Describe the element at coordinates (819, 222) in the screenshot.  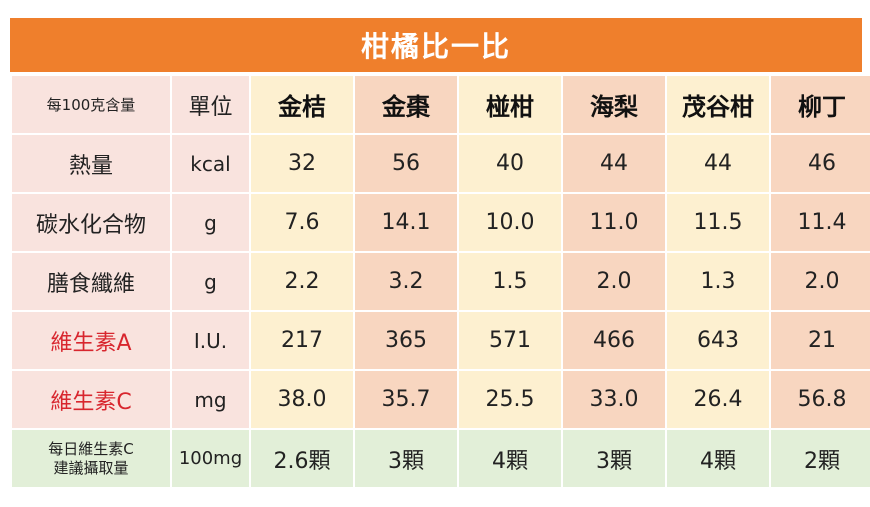
I see `table-cell: 11.4` at that location.